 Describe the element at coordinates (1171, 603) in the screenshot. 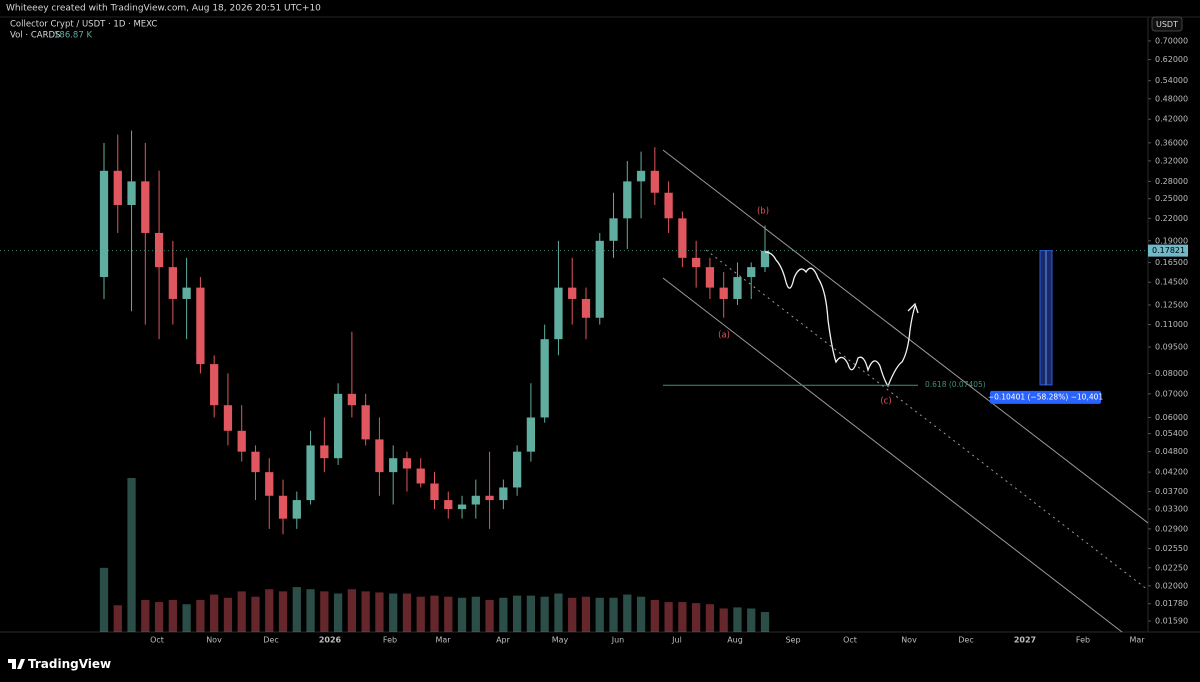

I see `y-tick-label: 0.01780` at that location.